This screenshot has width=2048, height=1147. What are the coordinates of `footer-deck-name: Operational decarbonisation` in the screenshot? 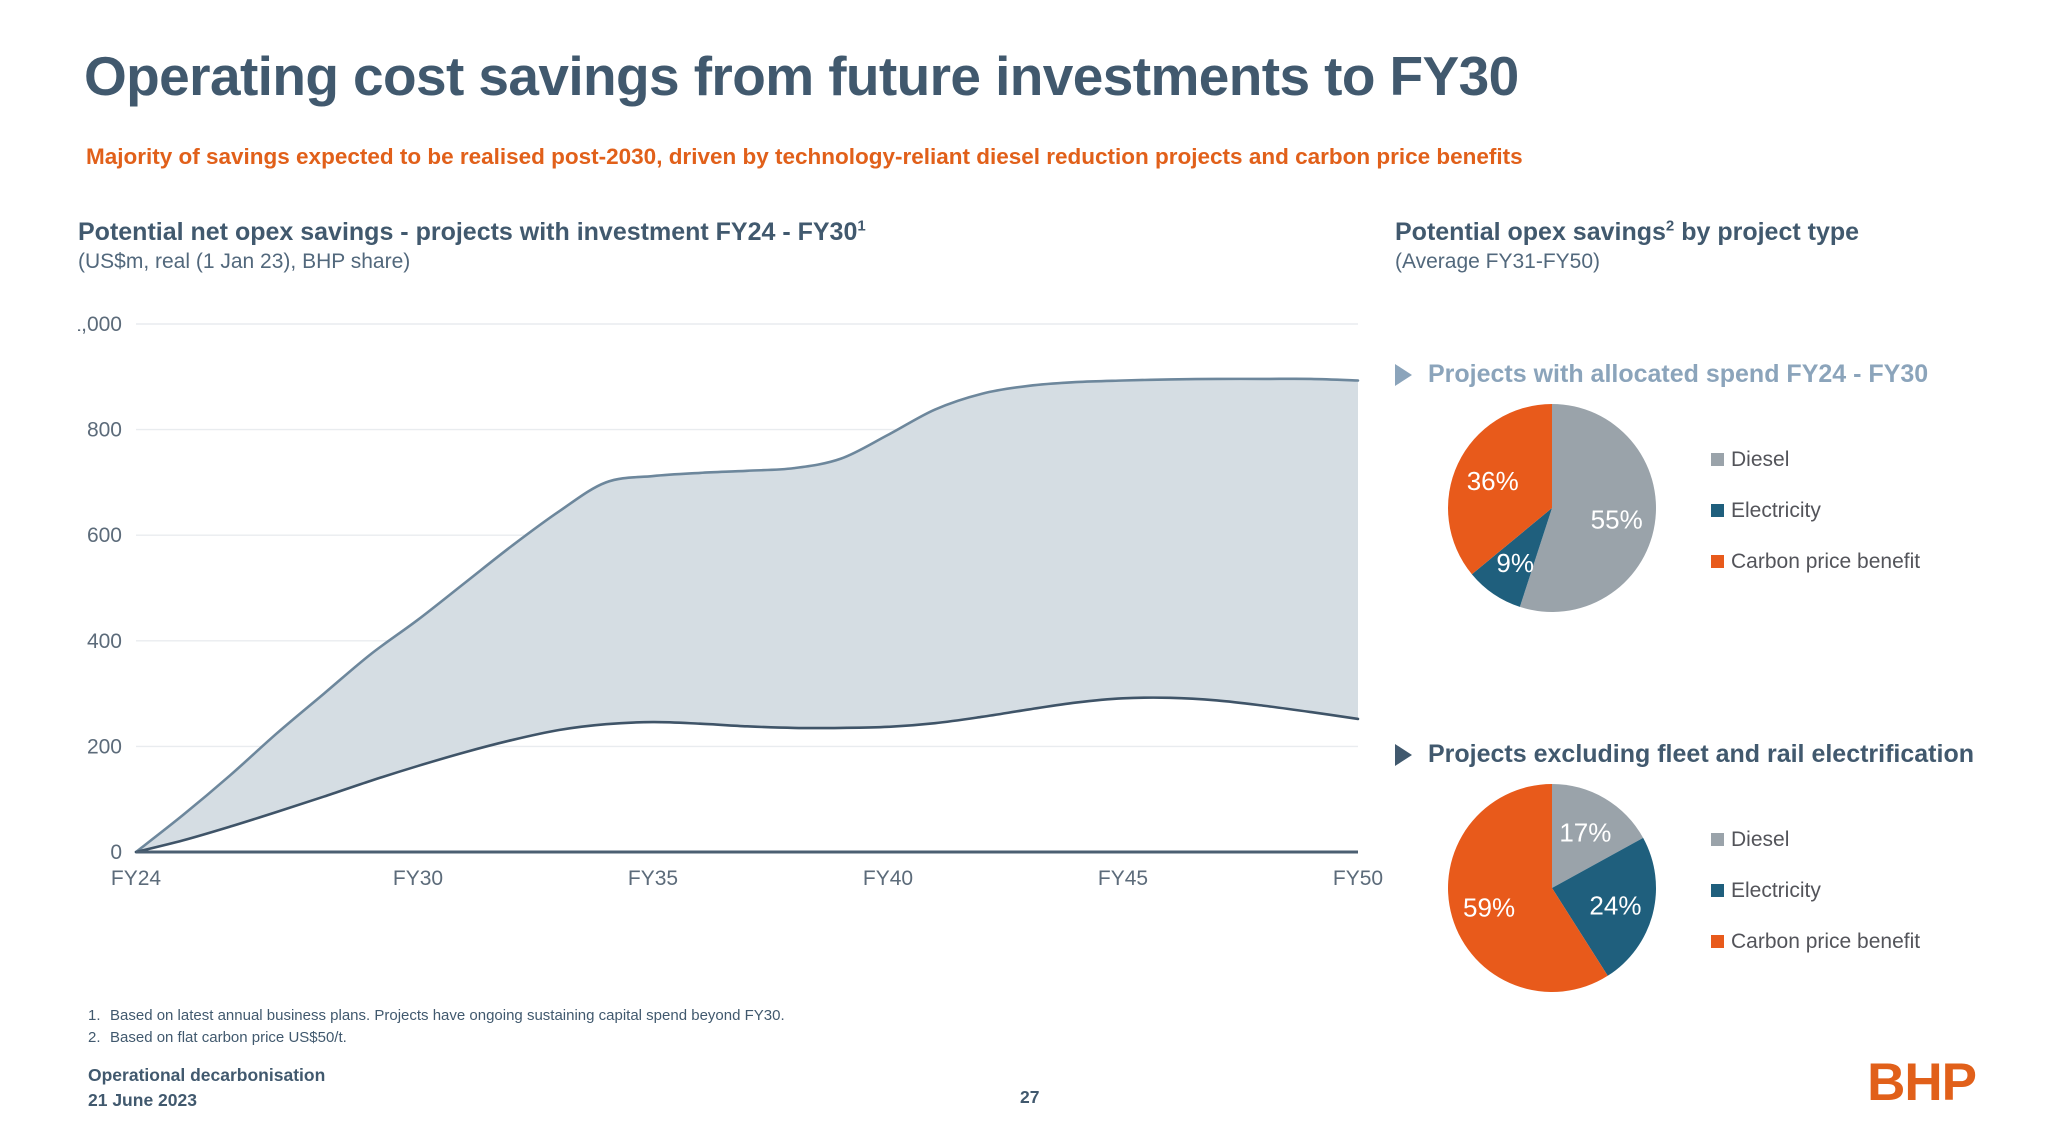 It's located at (207, 1075).